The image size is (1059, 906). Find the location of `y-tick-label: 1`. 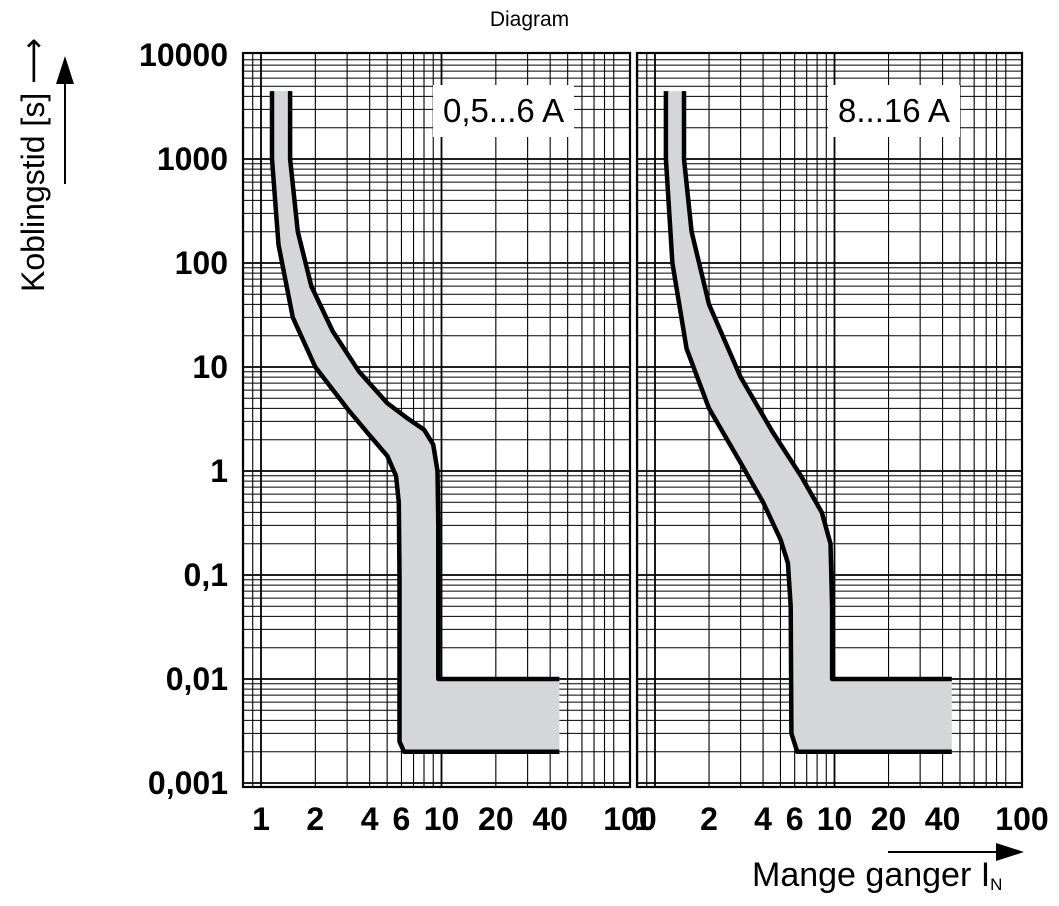

y-tick-label: 1 is located at coordinates (219, 471).